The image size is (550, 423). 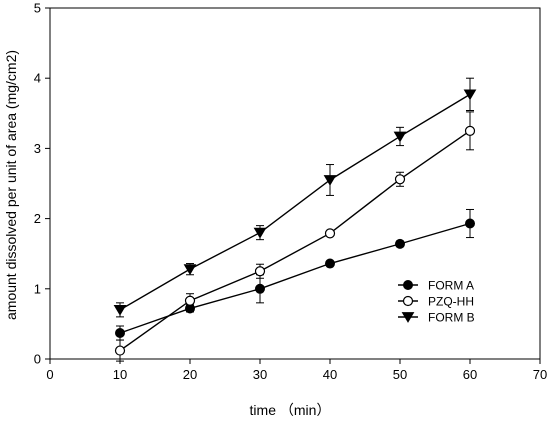 I want to click on y-tick-label: 4, so click(x=37, y=78).